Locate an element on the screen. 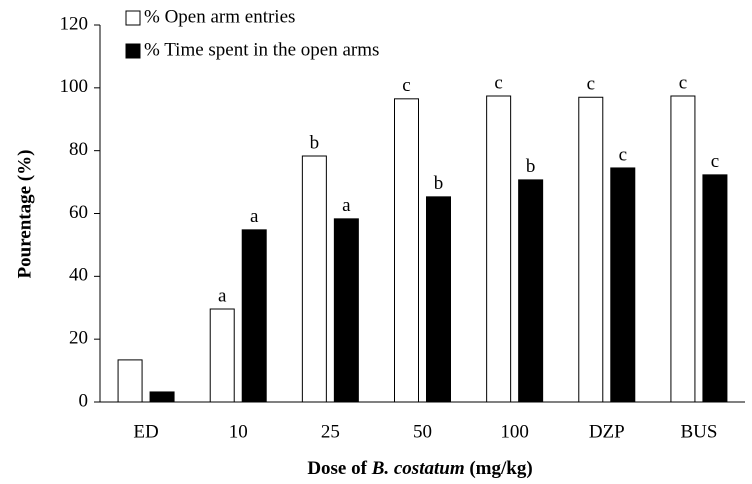 Image resolution: width=752 pixels, height=484 pixels. x-axis-label: Dose of B. costatum (mg/kg) is located at coordinates (419, 468).